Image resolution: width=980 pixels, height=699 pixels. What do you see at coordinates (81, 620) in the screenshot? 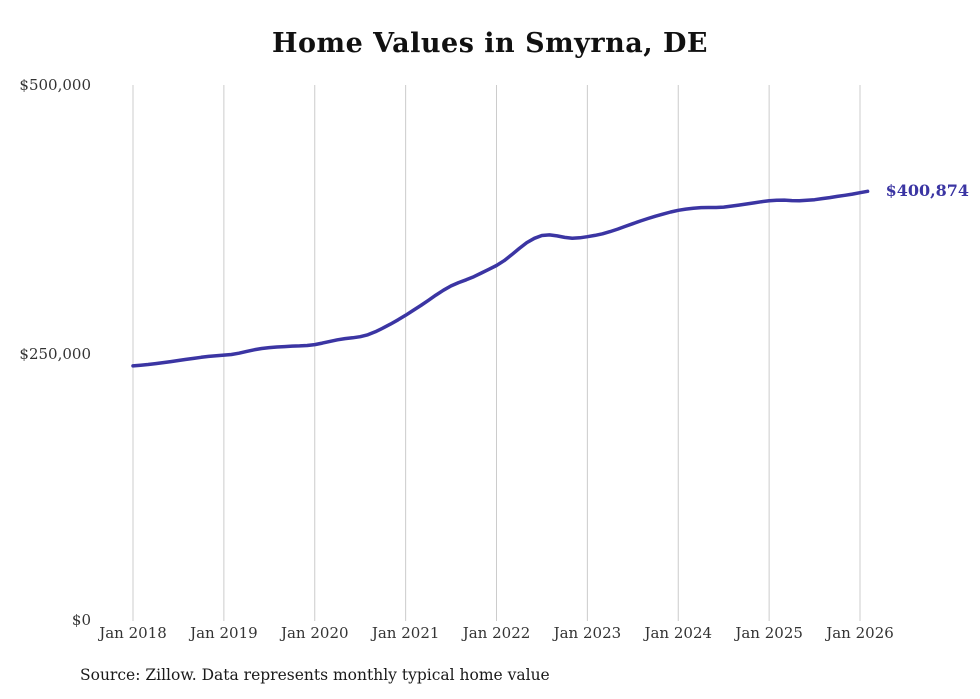
I see `y-axis-label-0: $0` at bounding box center [81, 620].